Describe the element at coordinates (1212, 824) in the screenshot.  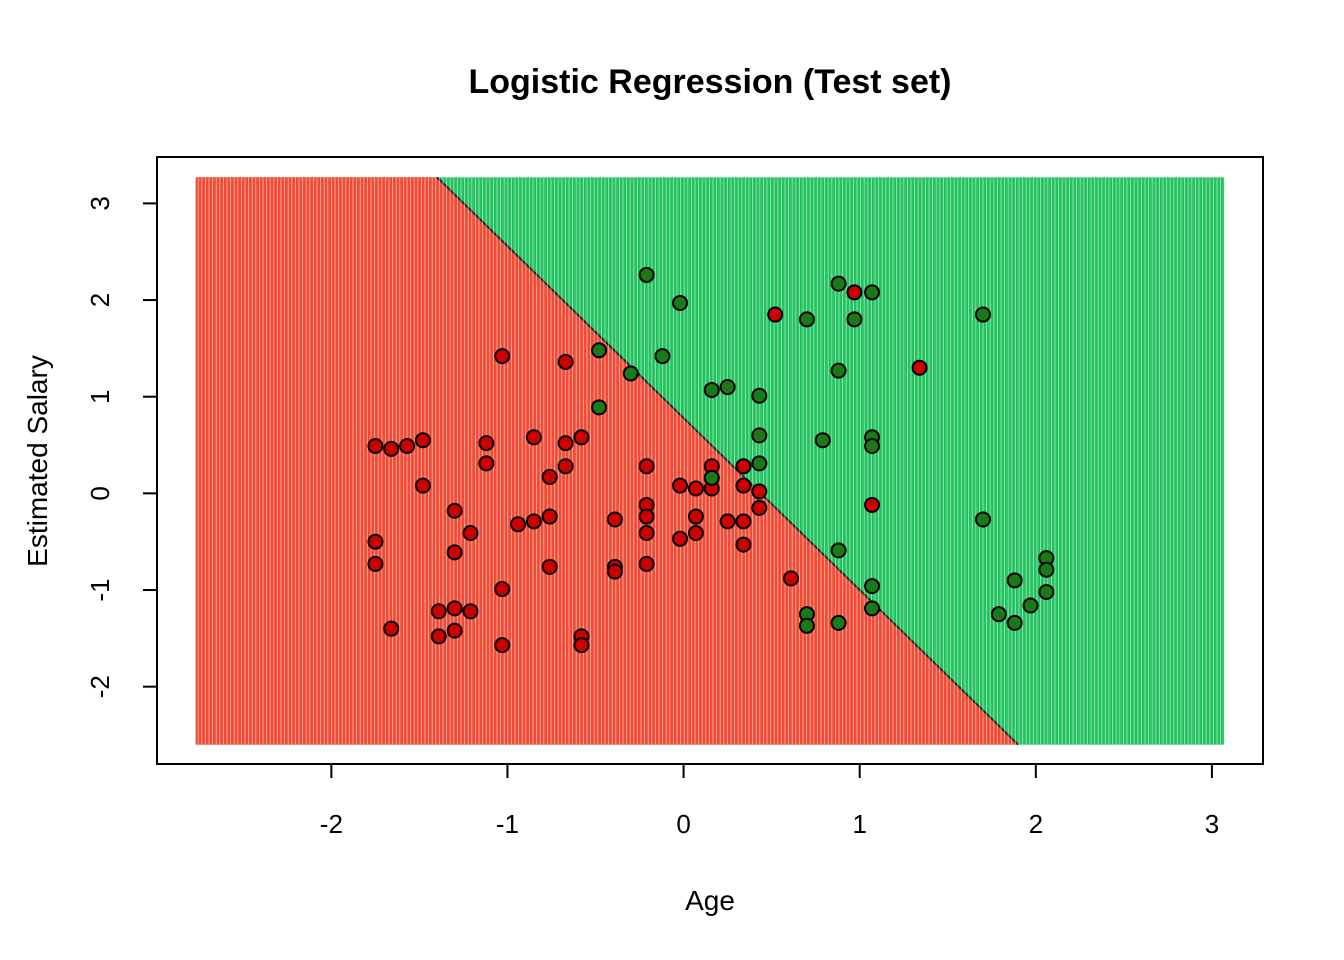
I see `x-tick-label: 3` at that location.